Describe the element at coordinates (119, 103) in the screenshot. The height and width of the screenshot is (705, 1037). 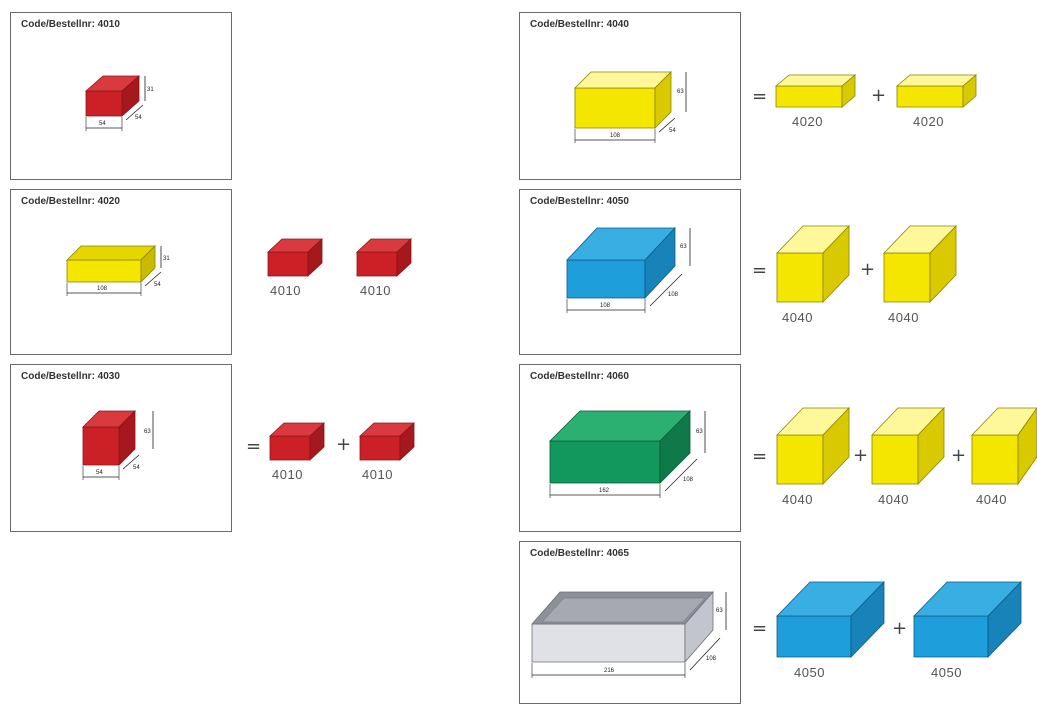
I see `box-4010-drawing: 54 31 54` at that location.